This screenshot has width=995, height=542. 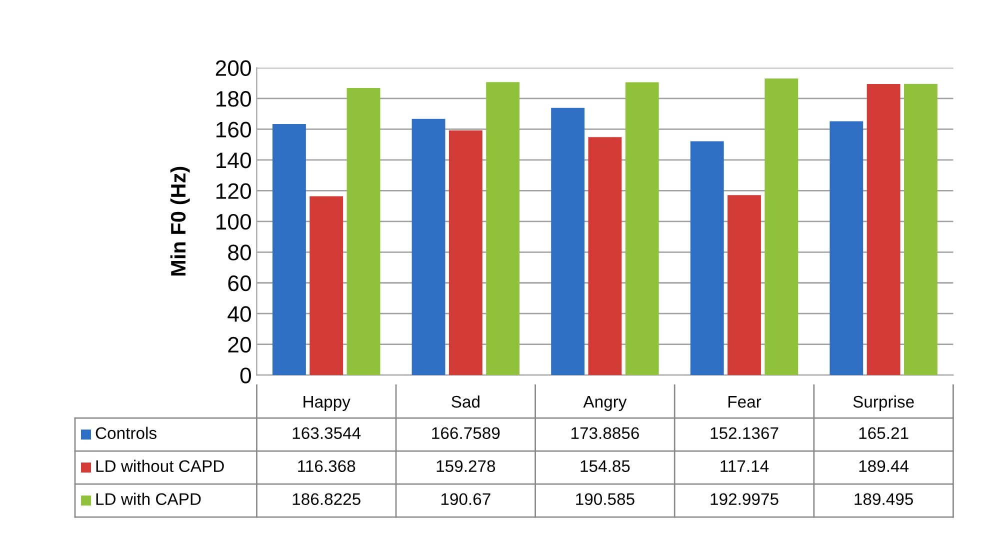 I want to click on y-tick-label: 120, so click(x=233, y=191).